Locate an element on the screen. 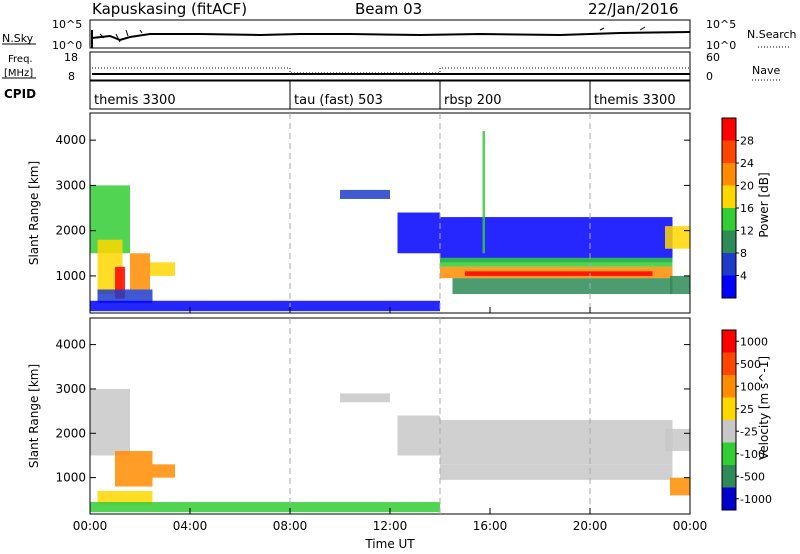 This screenshot has width=800, height=554. colorbar-tick-label: 1000 is located at coordinates (754, 341).